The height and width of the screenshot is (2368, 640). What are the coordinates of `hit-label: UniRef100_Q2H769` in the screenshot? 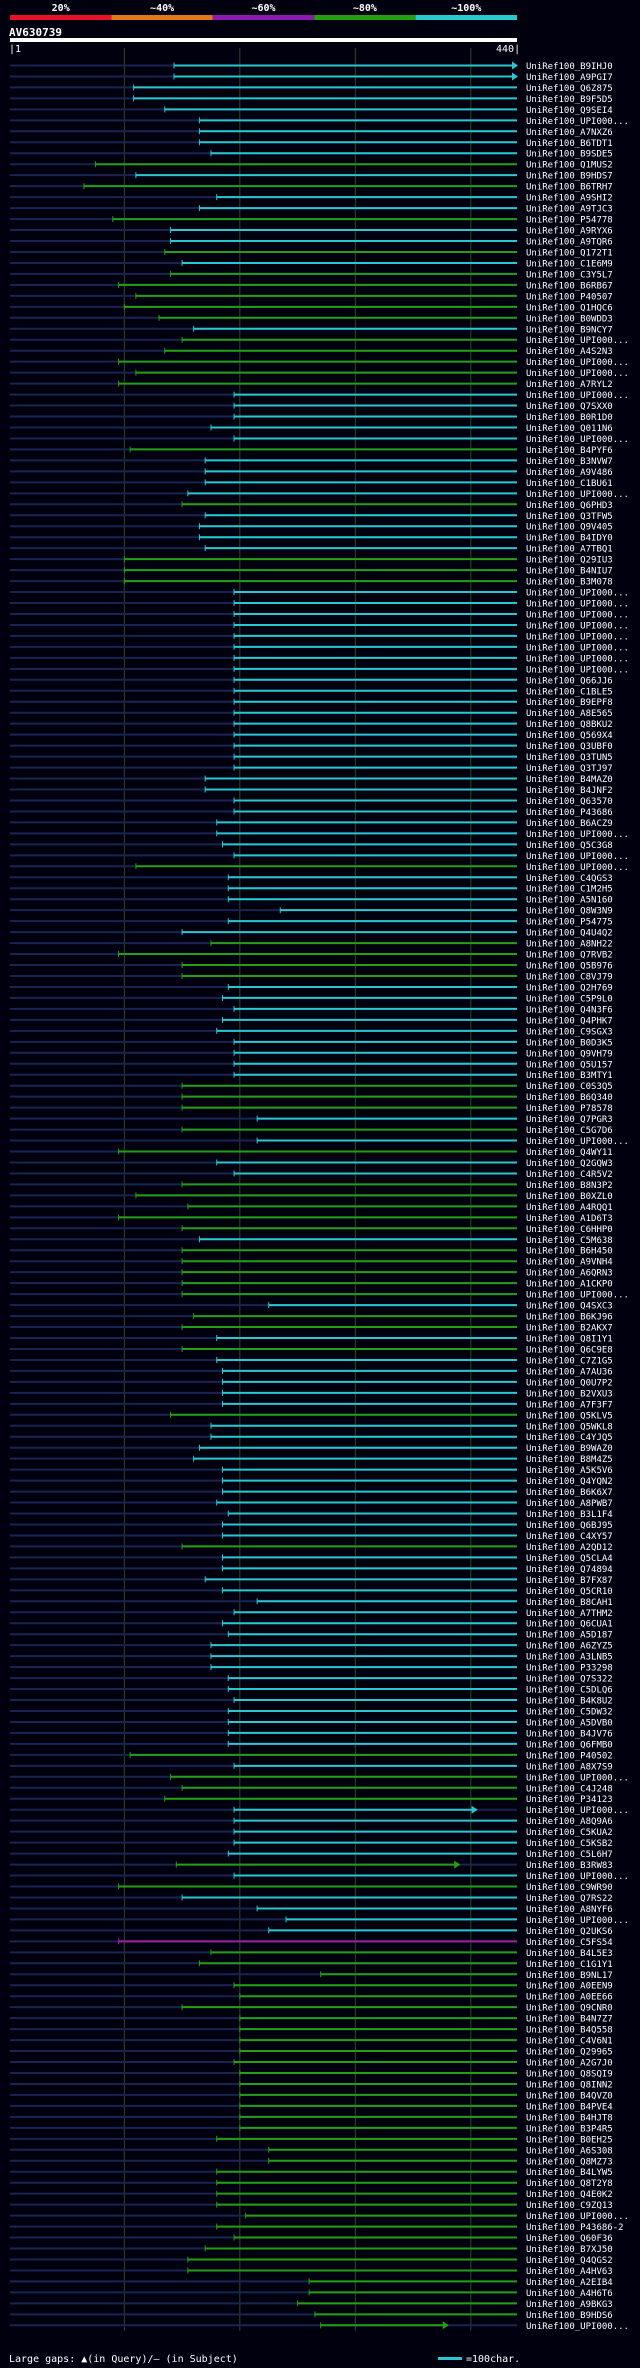 It's located at (569, 988).